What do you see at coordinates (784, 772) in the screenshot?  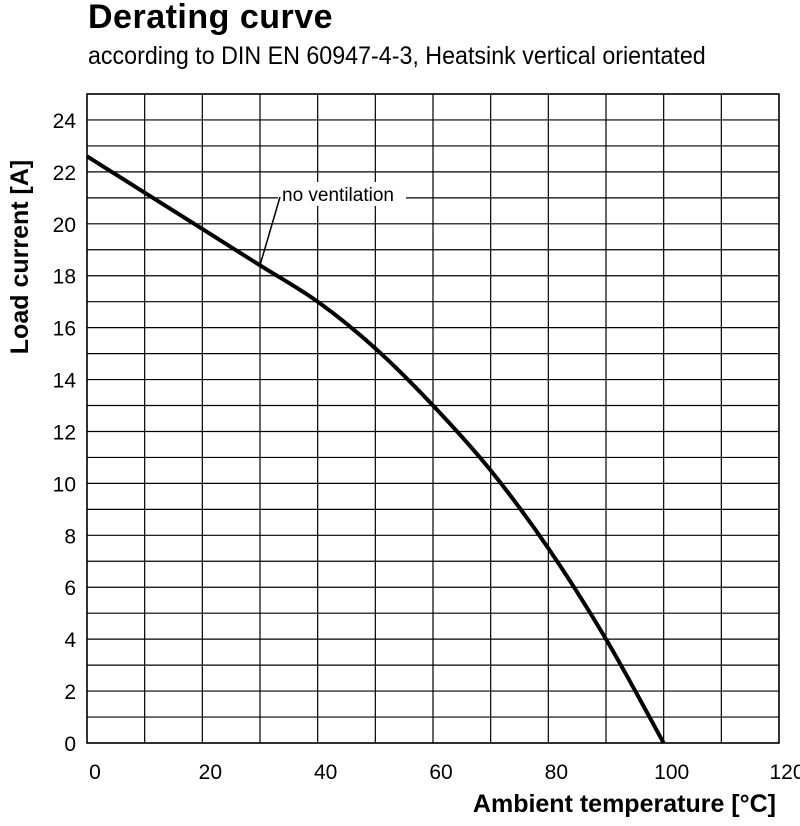 I see `x-tick-label: 120` at bounding box center [784, 772].